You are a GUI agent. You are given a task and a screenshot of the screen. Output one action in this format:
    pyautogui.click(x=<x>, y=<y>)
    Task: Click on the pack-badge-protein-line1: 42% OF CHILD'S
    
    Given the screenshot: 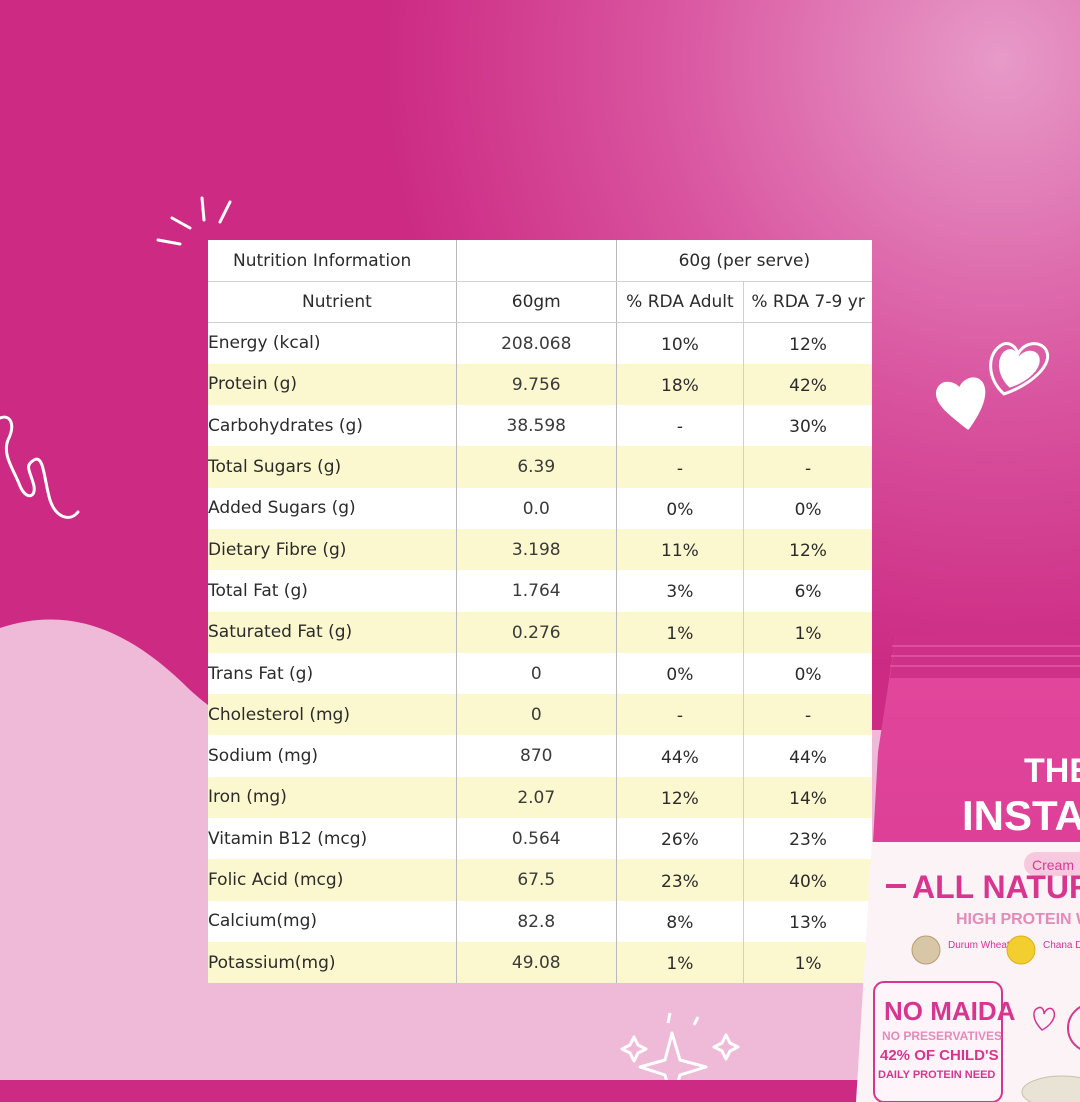 What is the action you would take?
    pyautogui.click(x=939, y=1055)
    